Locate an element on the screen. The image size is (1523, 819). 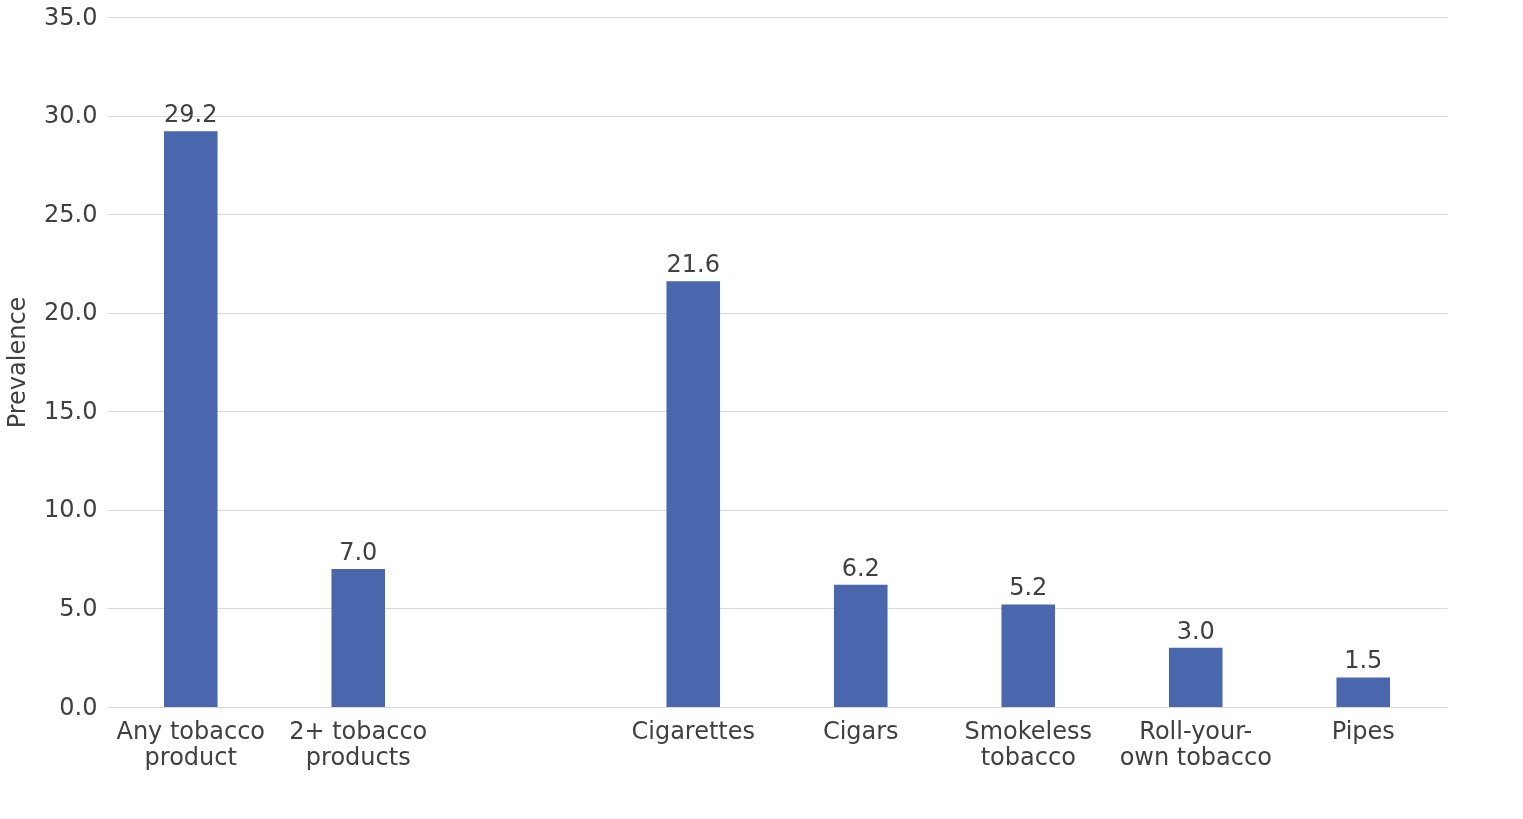
data-label: 1.5 is located at coordinates (1363, 660).